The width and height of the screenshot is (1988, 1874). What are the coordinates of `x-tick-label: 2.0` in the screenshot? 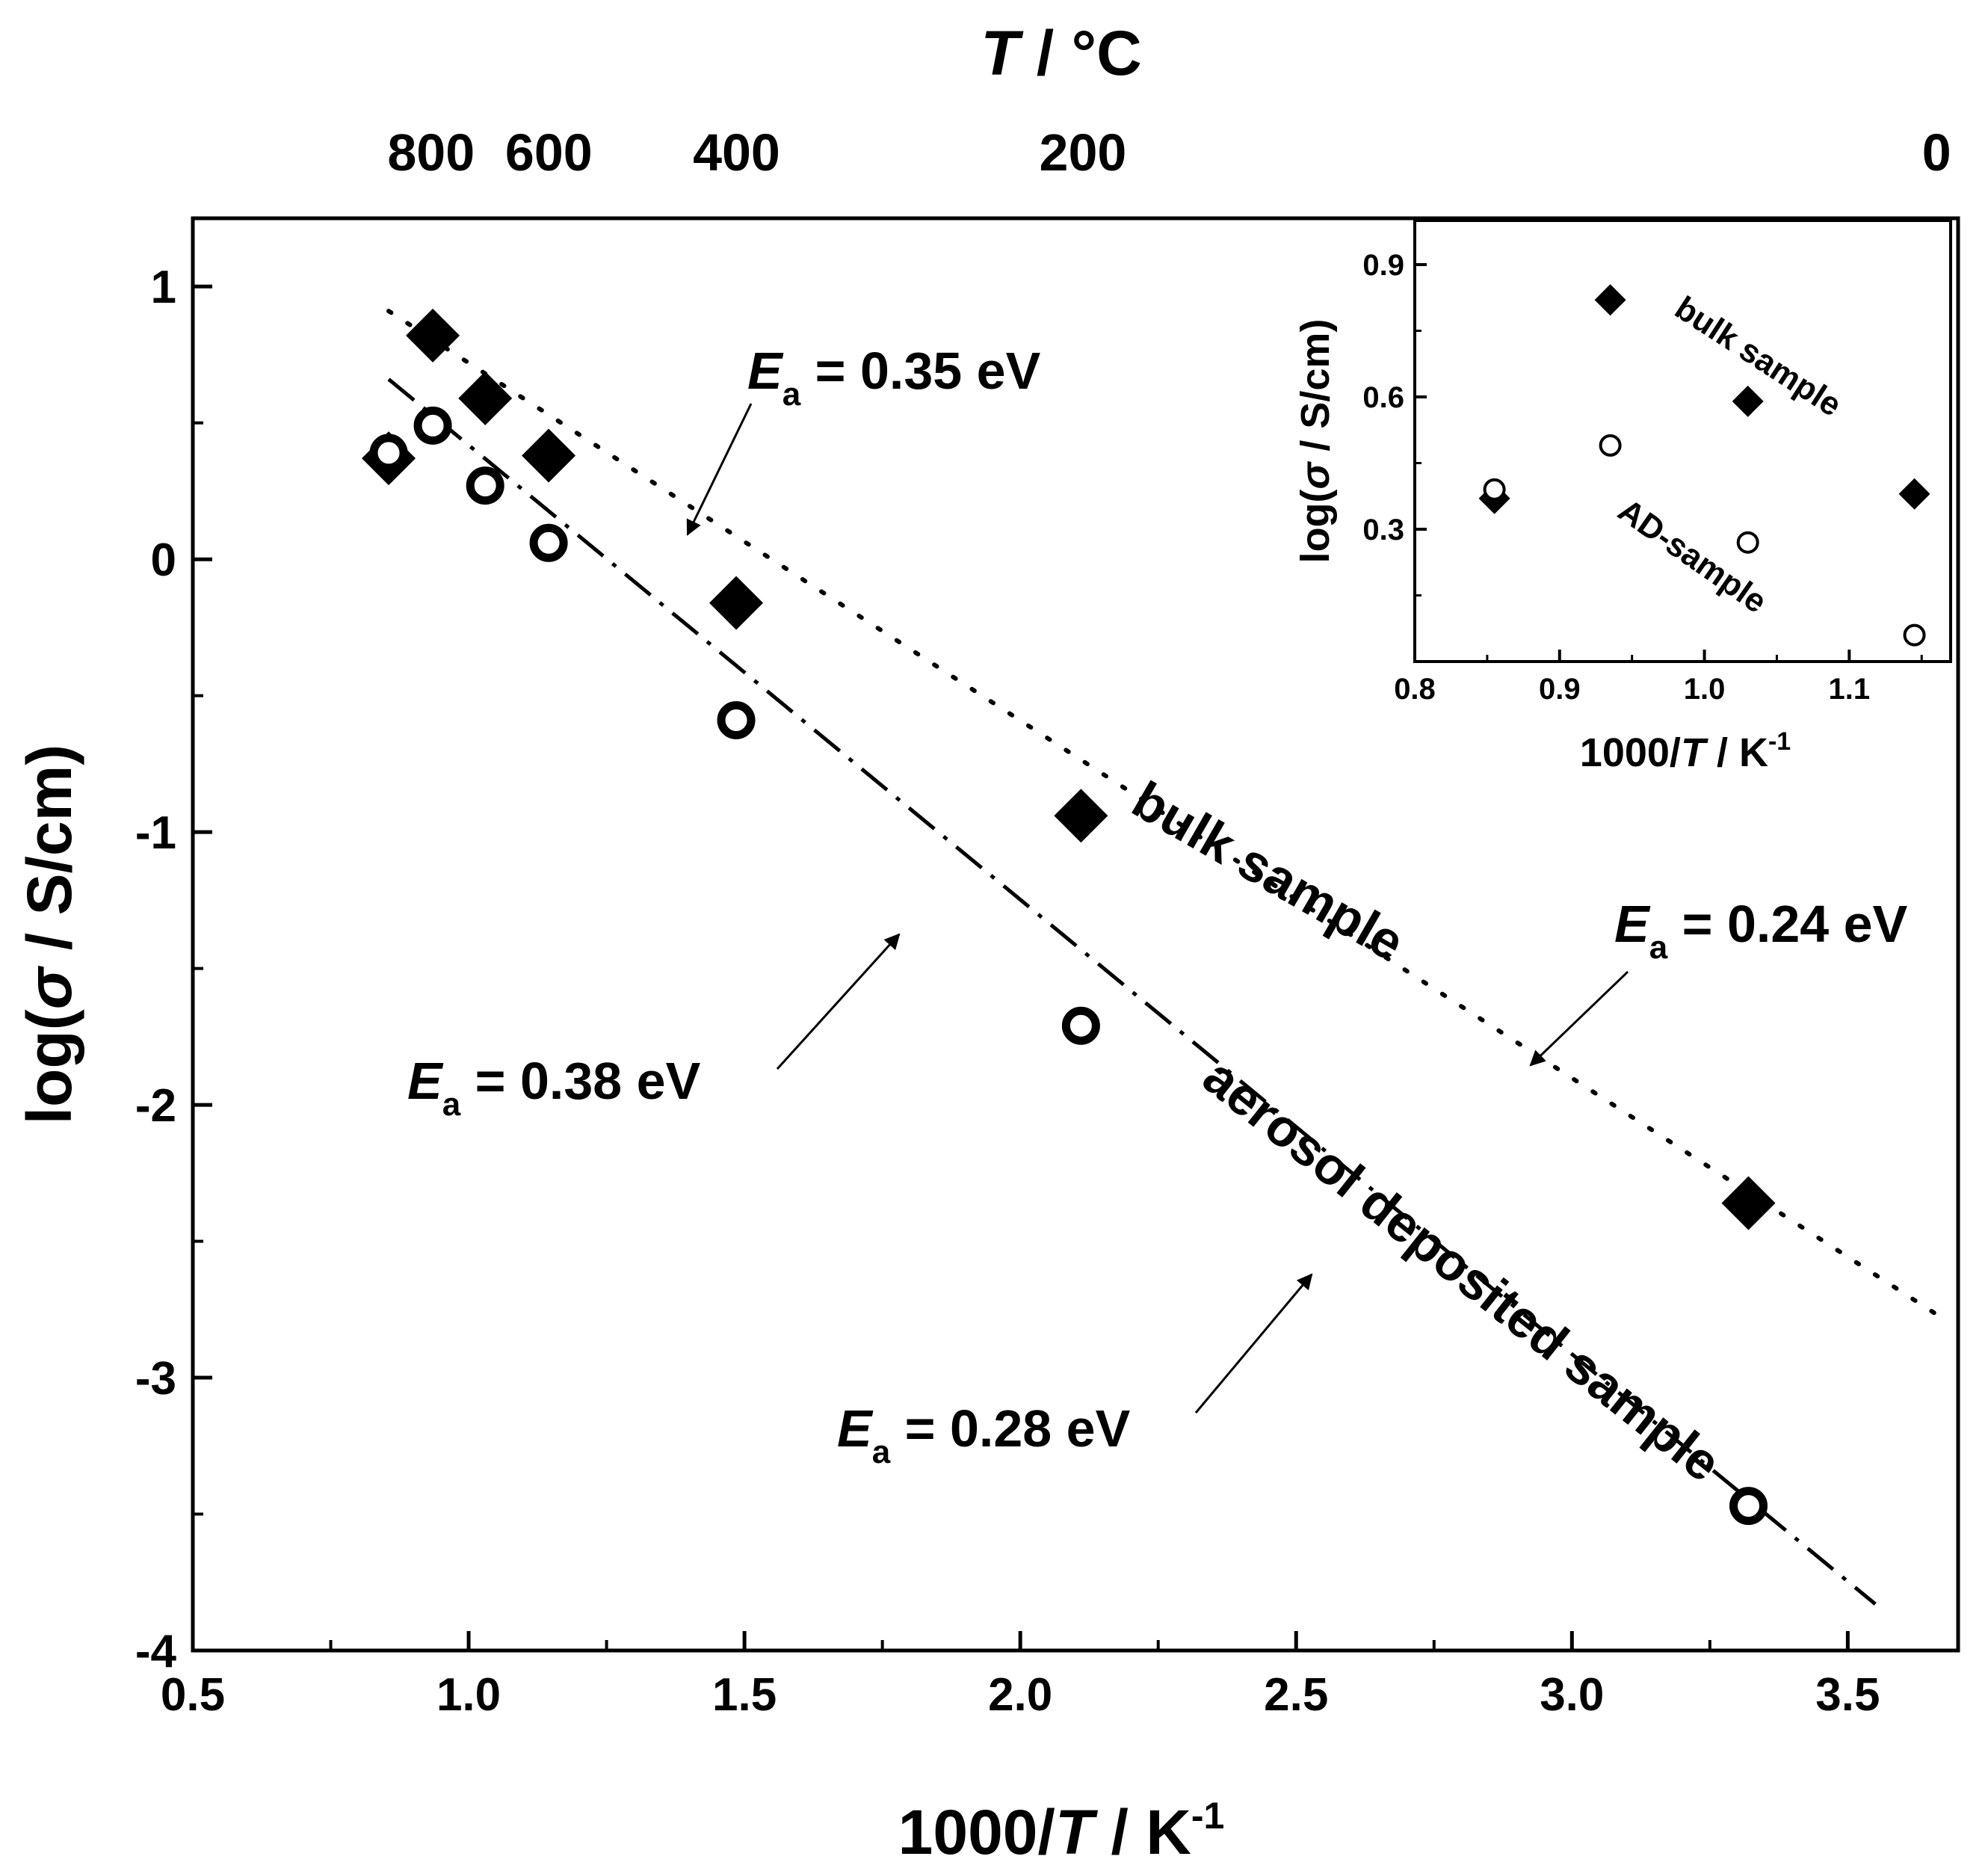 It's located at (1020, 1695).